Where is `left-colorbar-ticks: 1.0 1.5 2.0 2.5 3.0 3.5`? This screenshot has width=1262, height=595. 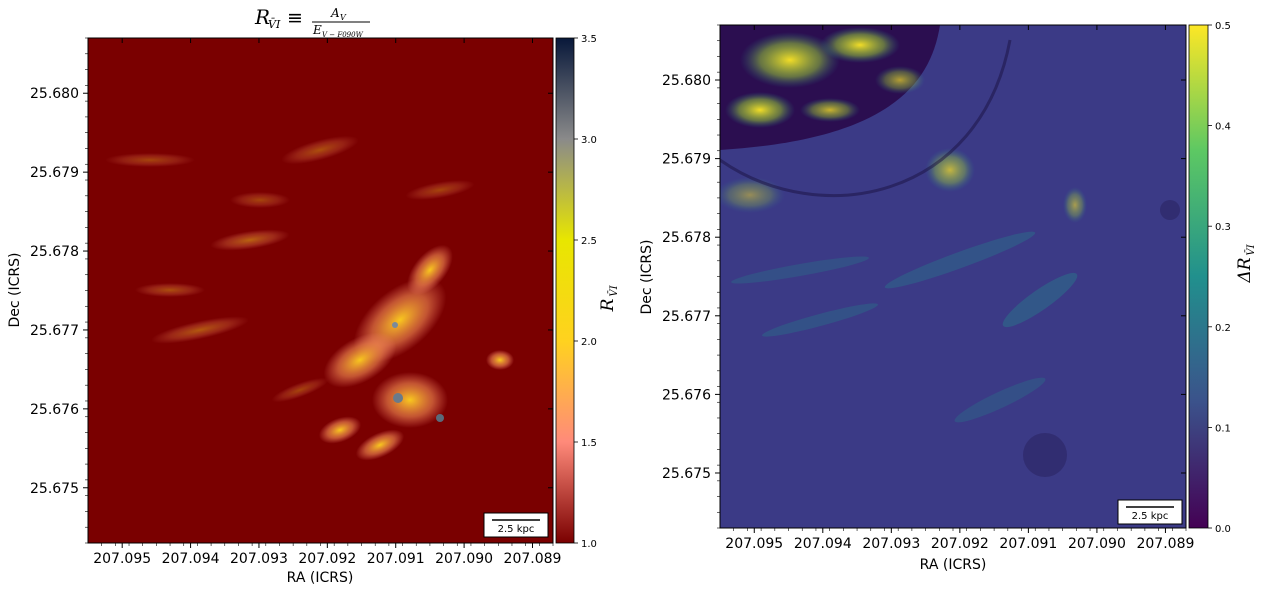 left-colorbar-ticks: 1.0 1.5 2.0 2.5 3.0 3.5 is located at coordinates (585, 292).